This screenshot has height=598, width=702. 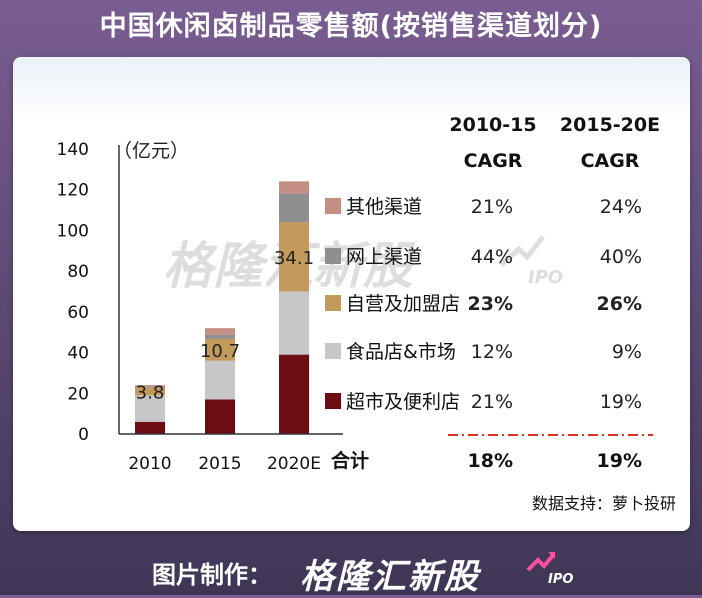 I want to click on cagr-2010-15: 44%, so click(x=492, y=257).